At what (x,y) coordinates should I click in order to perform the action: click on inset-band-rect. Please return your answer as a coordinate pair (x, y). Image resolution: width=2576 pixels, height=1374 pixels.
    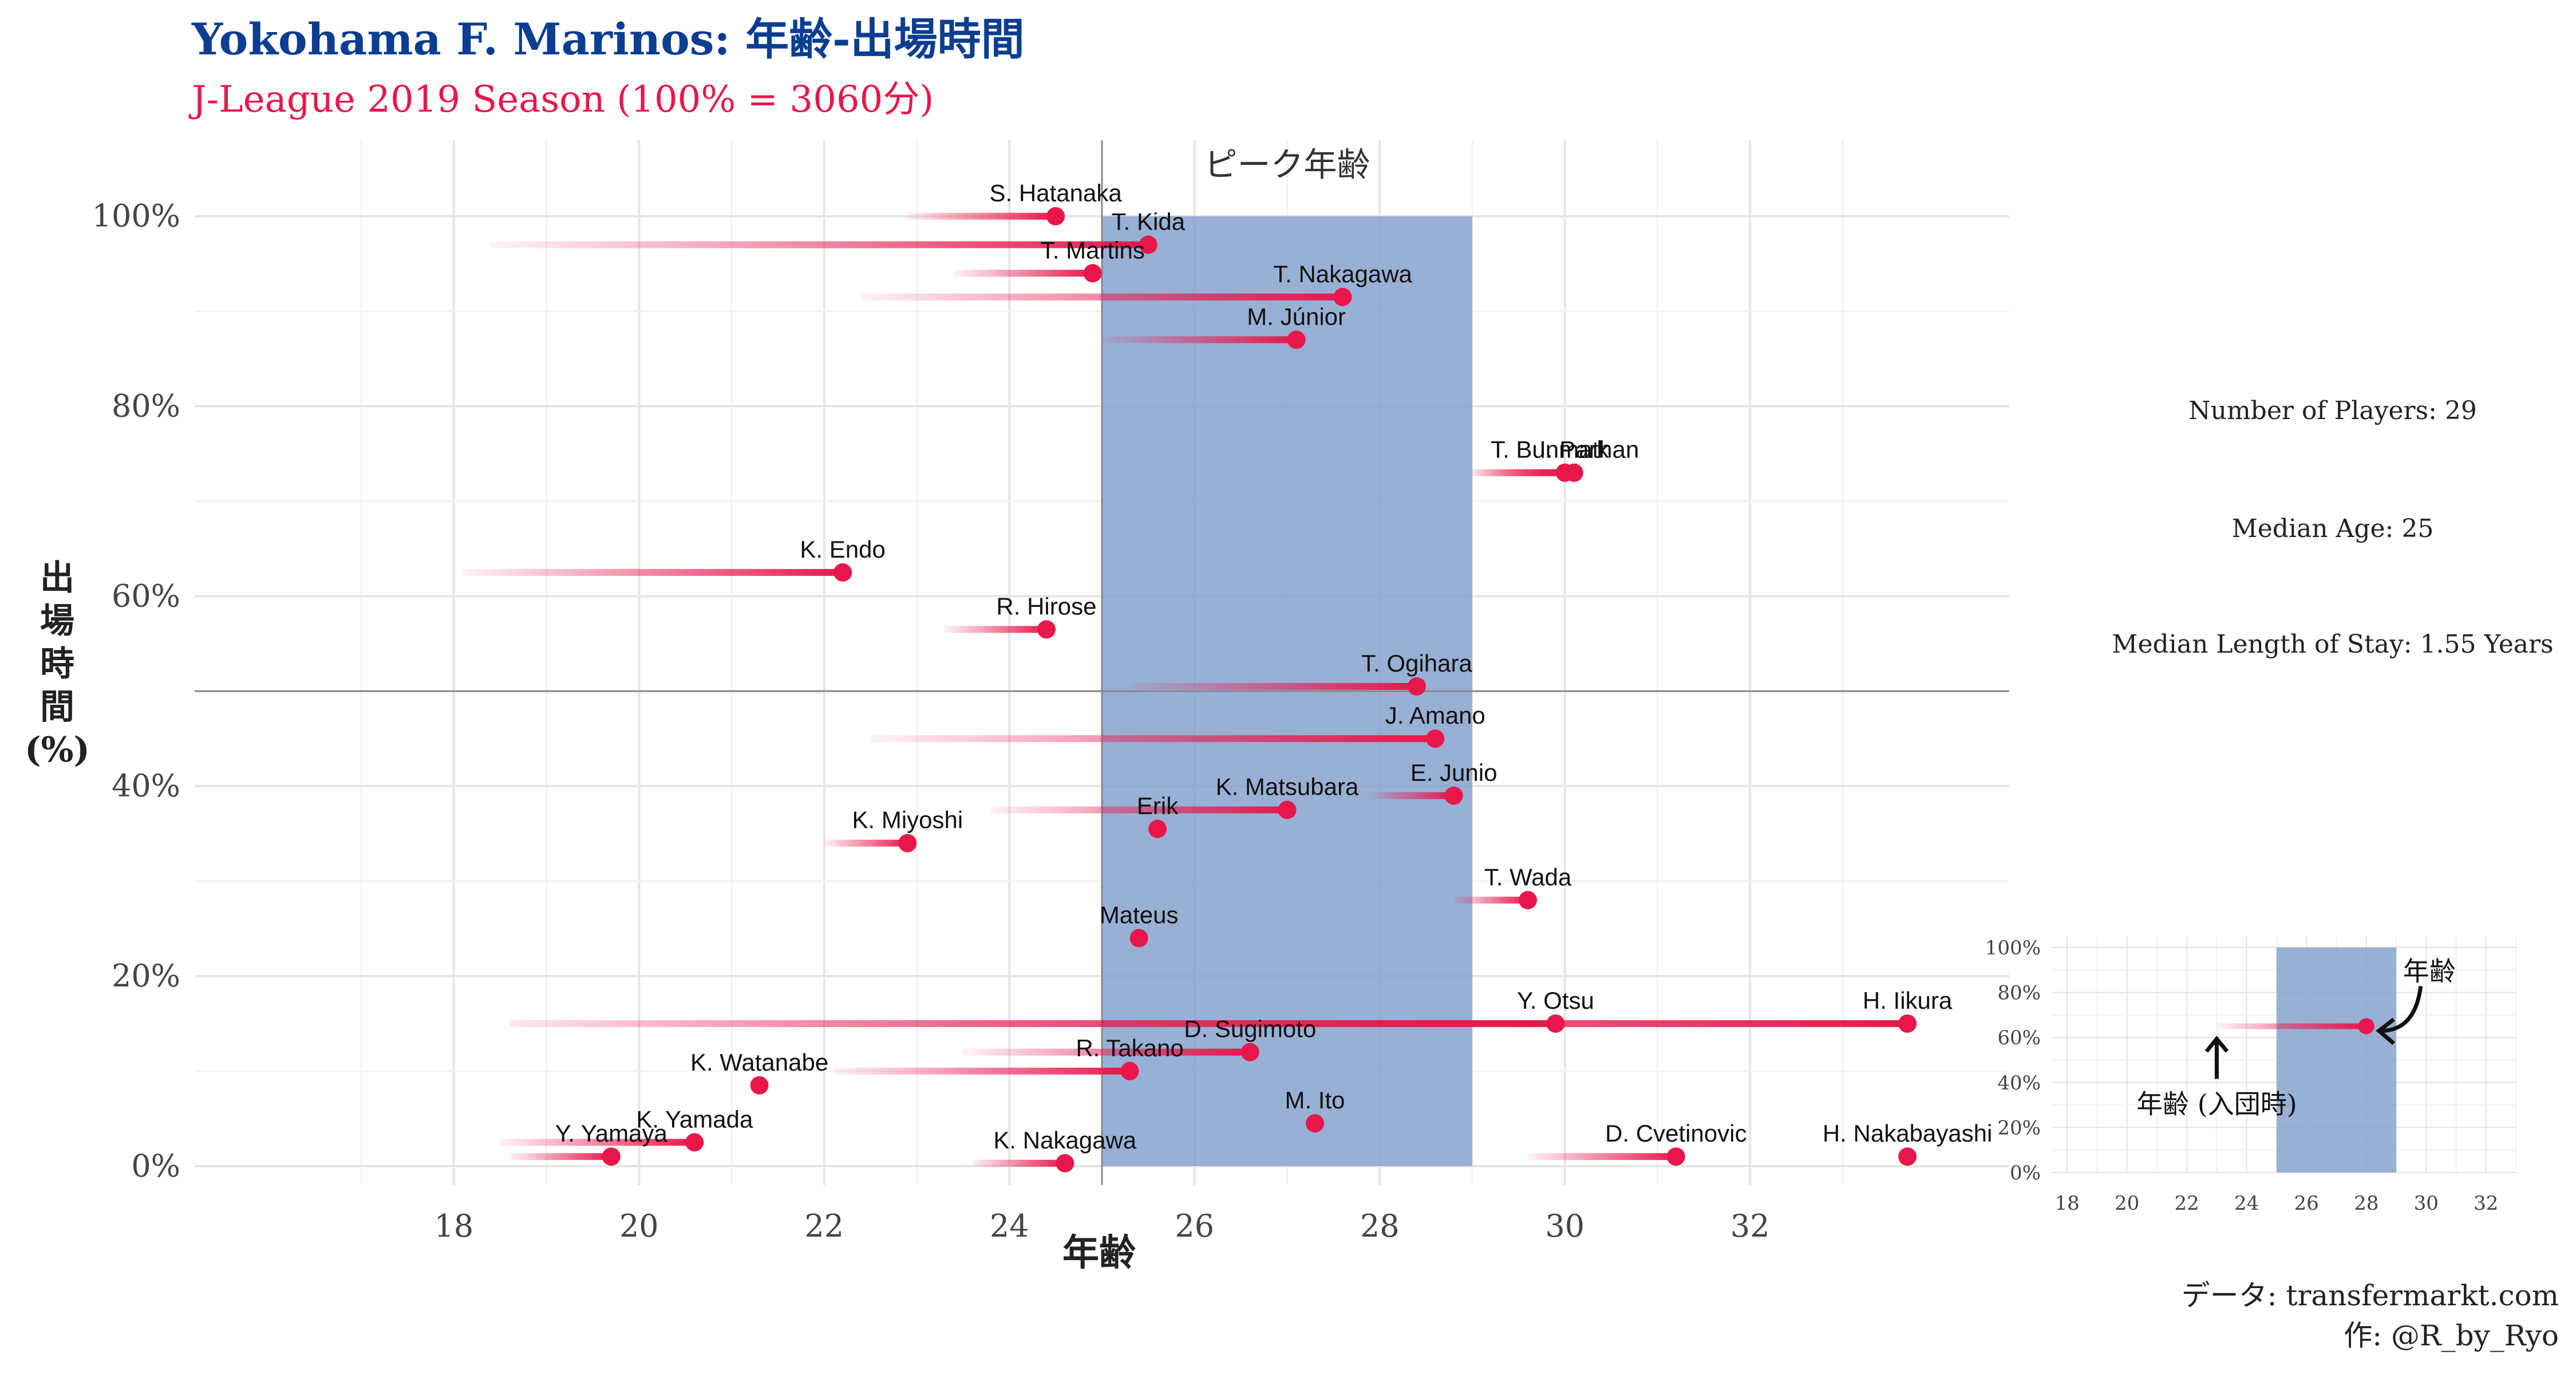
    Looking at the image, I should click on (2336, 1059).